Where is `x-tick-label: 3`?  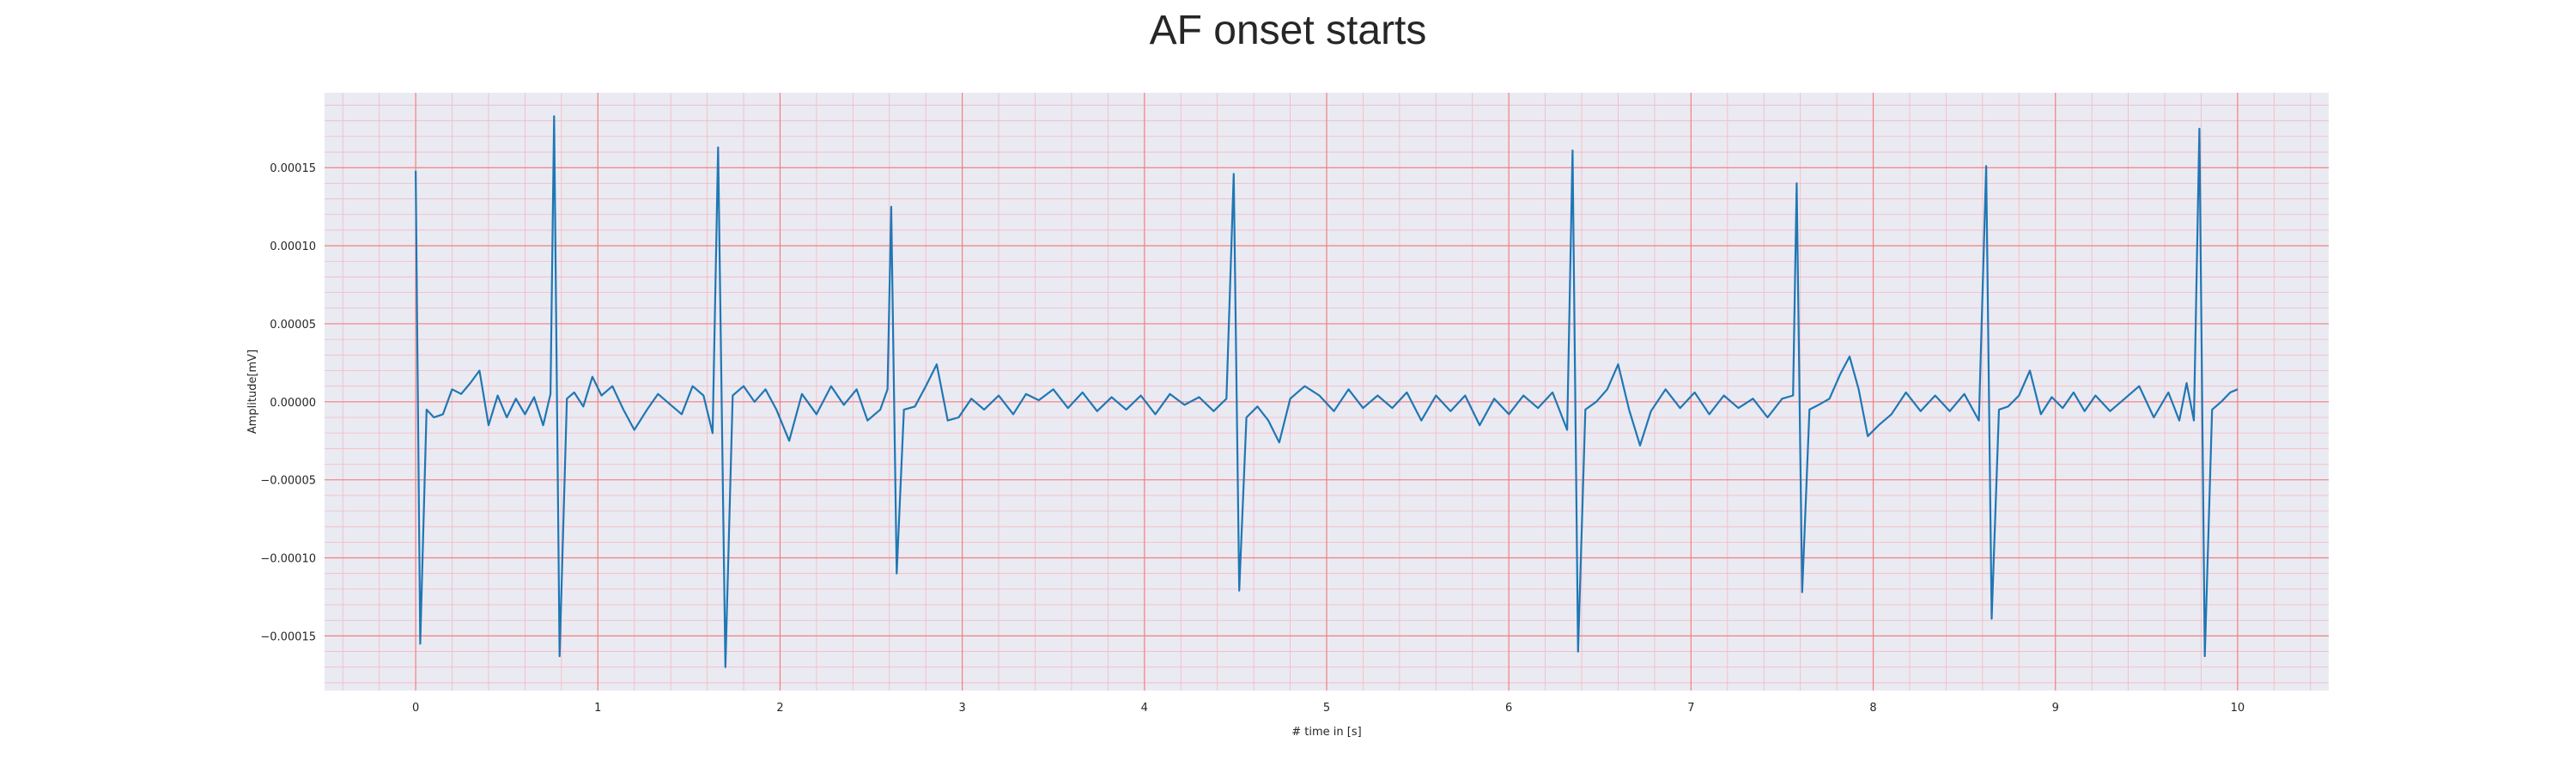 x-tick-label: 3 is located at coordinates (962, 708).